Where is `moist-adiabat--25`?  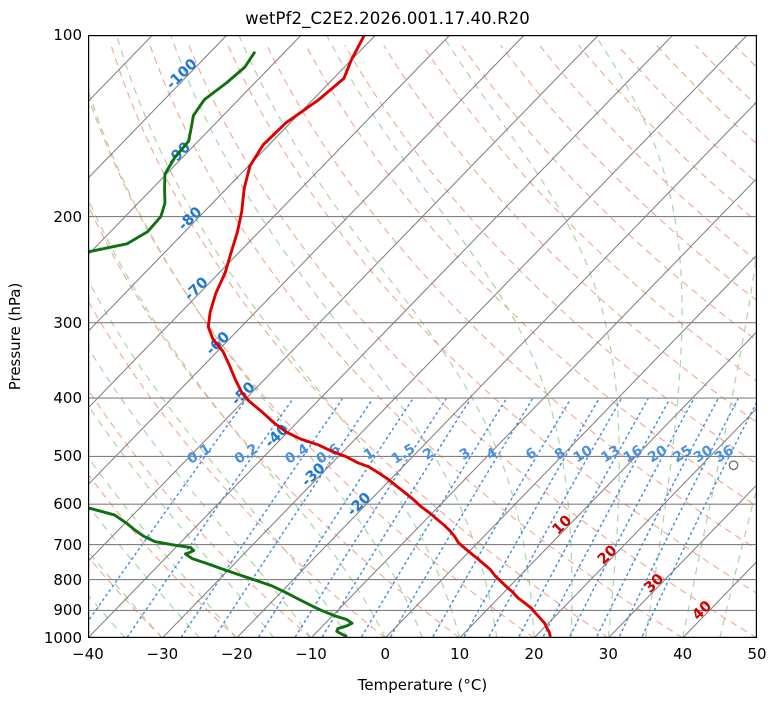
moist-adiabat--25 is located at coordinates (144, 571).